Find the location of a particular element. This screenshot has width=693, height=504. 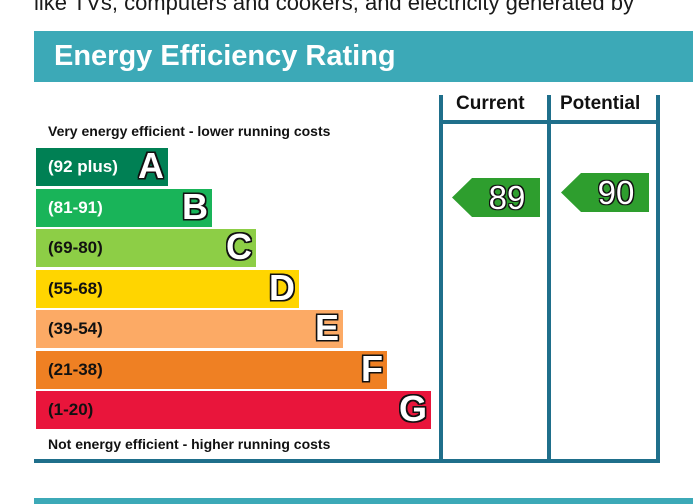

band-letter: A is located at coordinates (151, 165).